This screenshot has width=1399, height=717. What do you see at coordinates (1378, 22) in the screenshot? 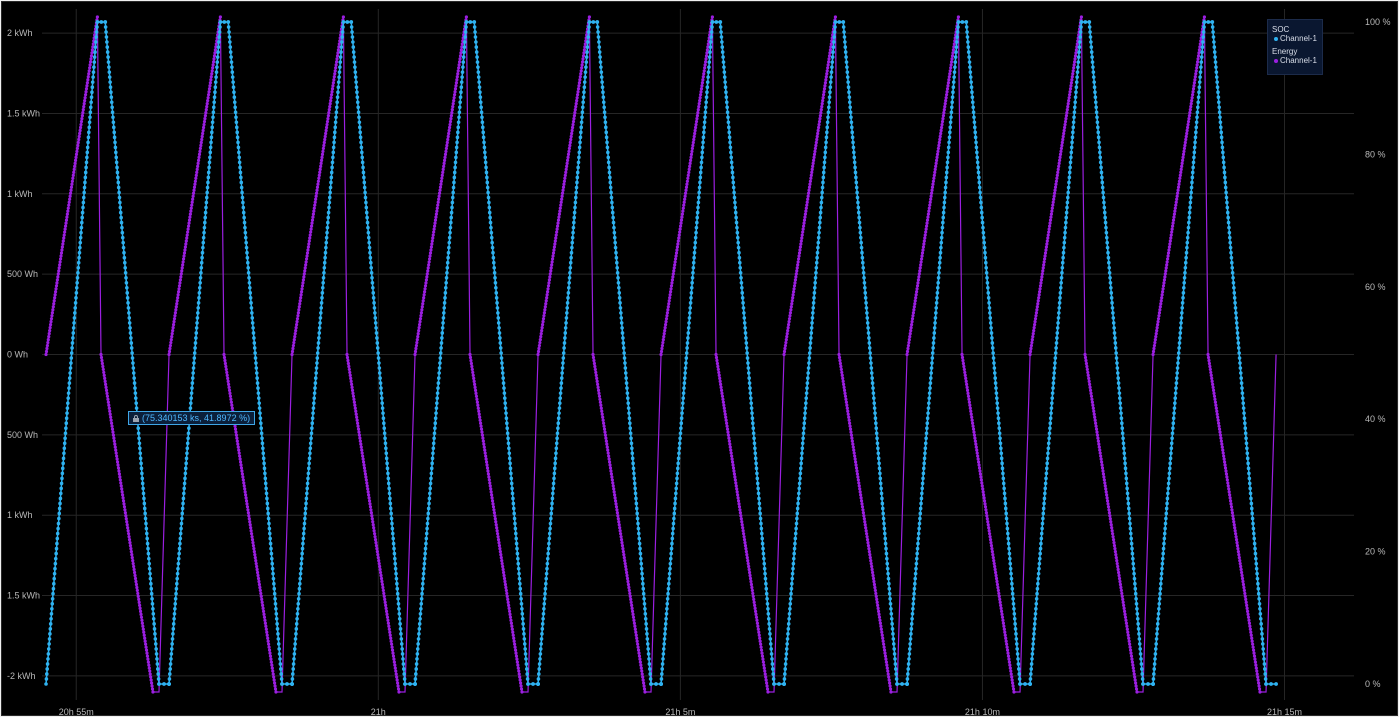
I see `y-right-tick-label: 100 %` at bounding box center [1378, 22].